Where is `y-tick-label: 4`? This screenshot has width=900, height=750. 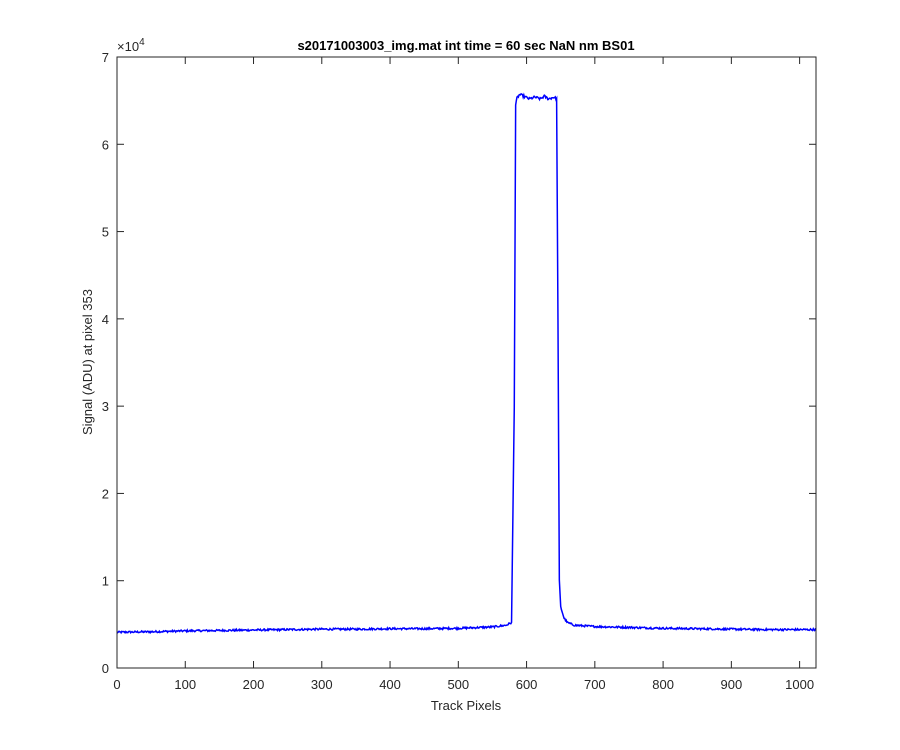
y-tick-label: 4 is located at coordinates (105, 319).